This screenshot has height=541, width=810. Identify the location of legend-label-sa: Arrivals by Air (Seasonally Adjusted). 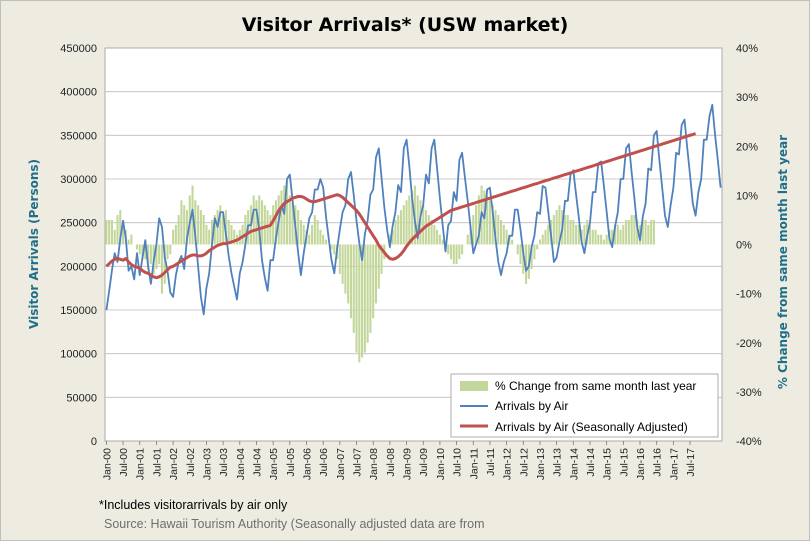
(591, 427).